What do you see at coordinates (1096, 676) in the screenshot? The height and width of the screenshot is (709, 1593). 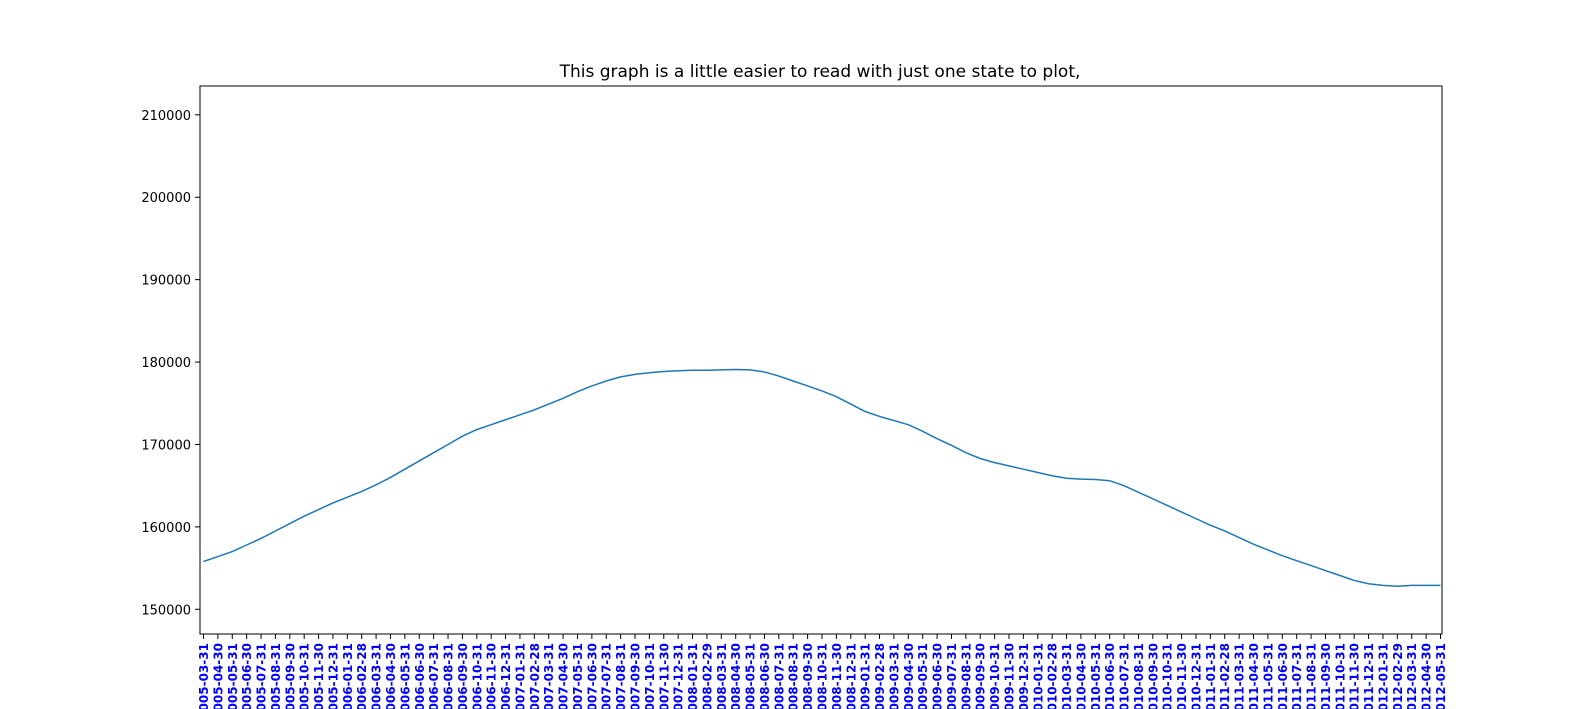 I see `x-tick-label: 2010-05-31` at bounding box center [1096, 676].